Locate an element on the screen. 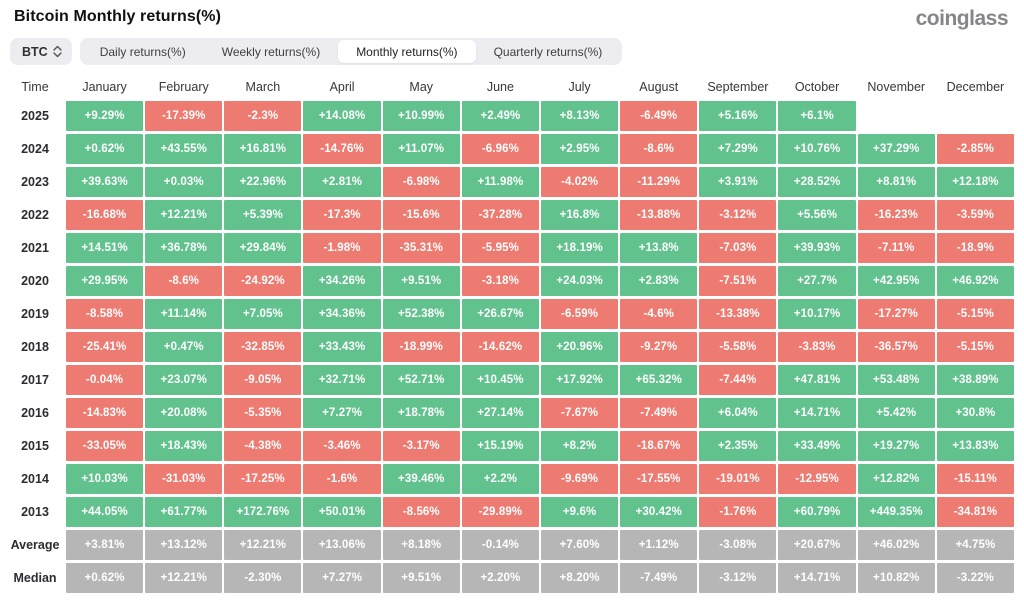  return-cell: +19.27% is located at coordinates (896, 446).